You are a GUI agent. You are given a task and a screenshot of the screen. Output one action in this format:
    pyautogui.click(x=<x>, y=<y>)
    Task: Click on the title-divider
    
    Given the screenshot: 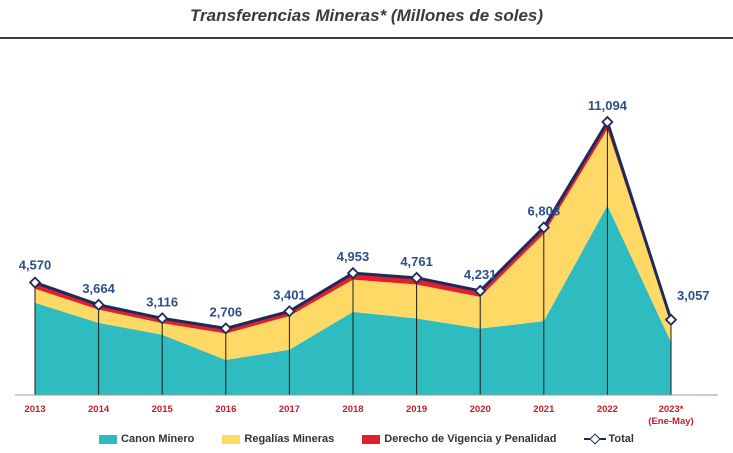 What is the action you would take?
    pyautogui.click(x=366, y=38)
    